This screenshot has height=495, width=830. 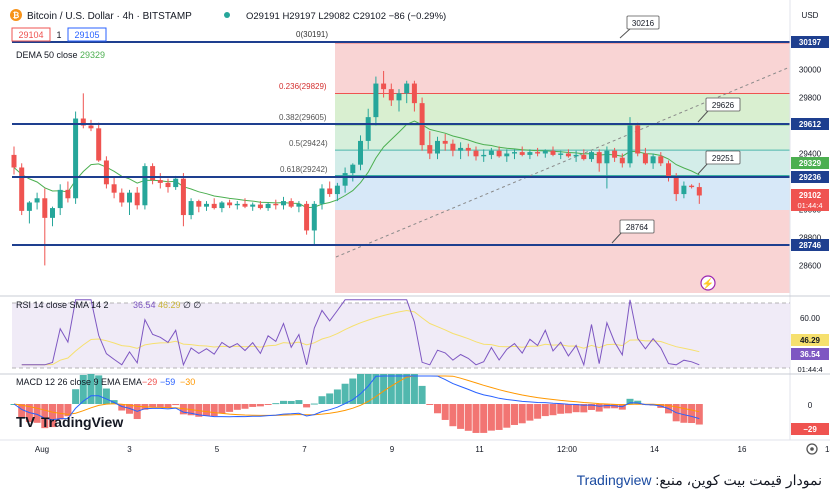 What do you see at coordinates (192, 305) in the screenshot?
I see `rsi-extra: ∅ ∅` at bounding box center [192, 305].